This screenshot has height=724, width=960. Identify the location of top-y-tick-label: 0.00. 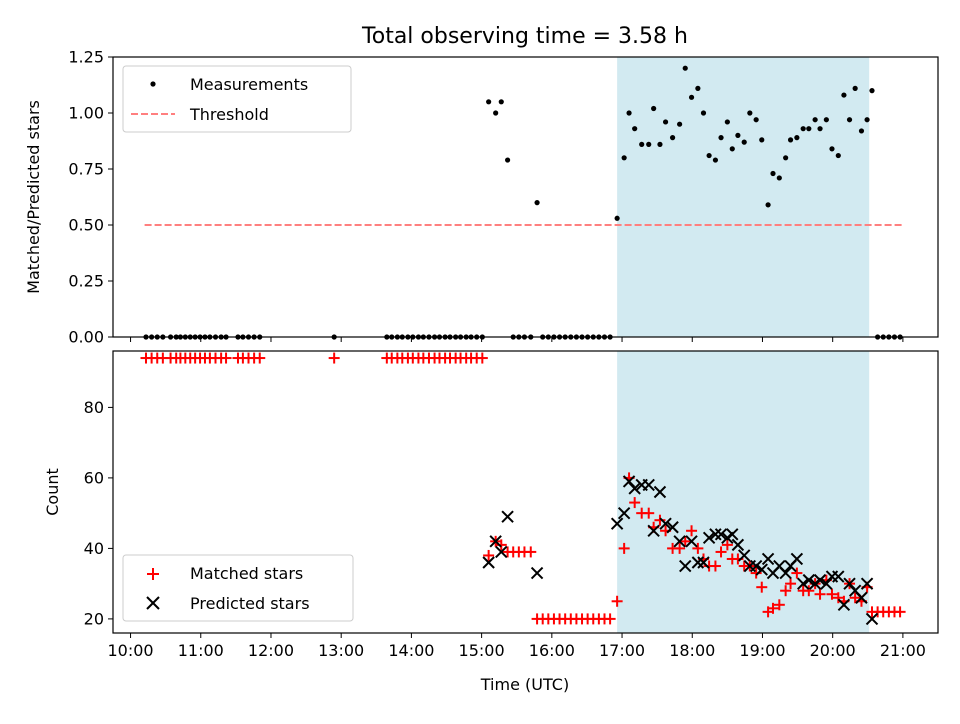
(86, 337).